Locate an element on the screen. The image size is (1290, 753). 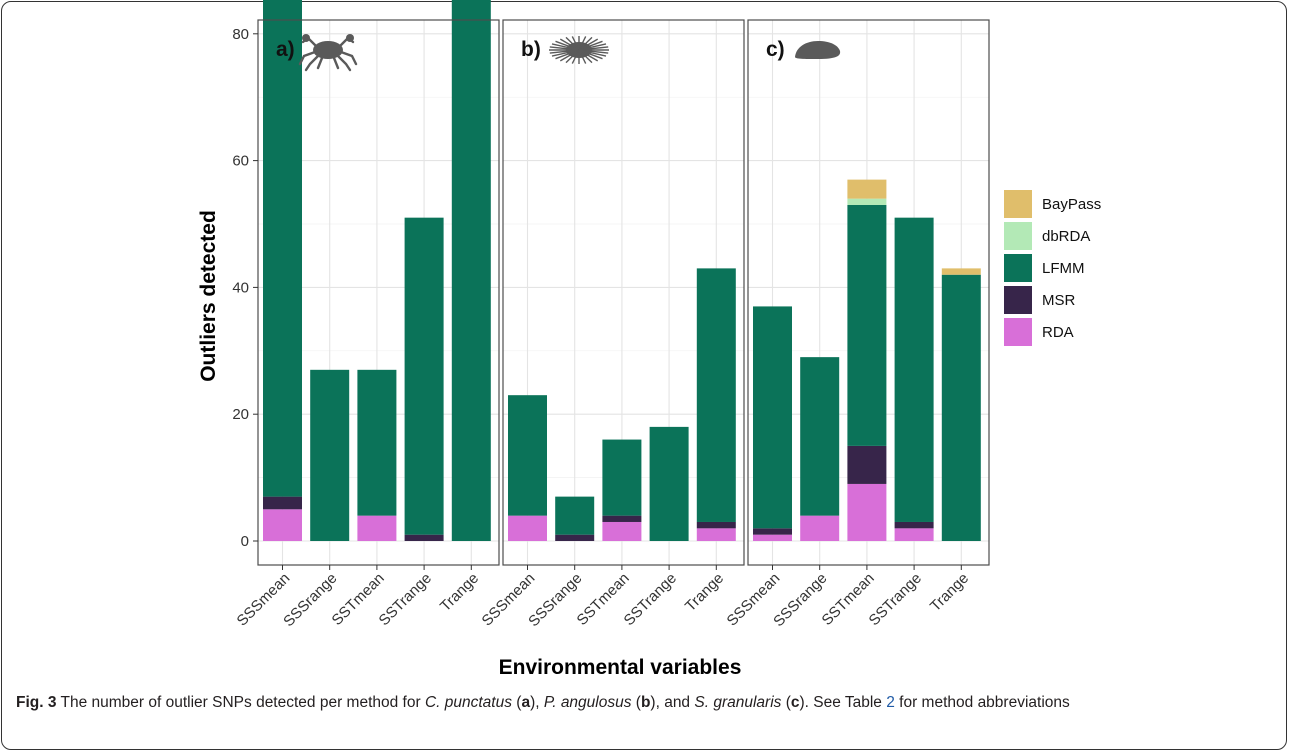
legend-label: MSR is located at coordinates (1059, 300).